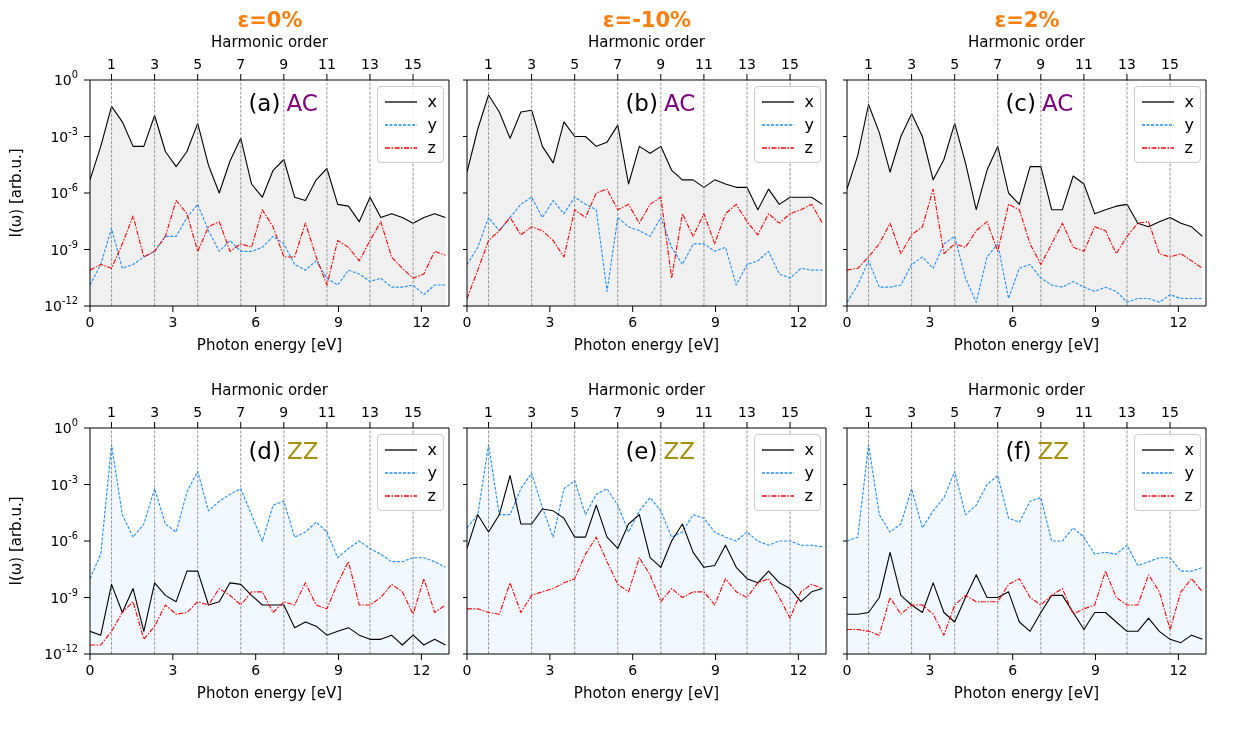 The width and height of the screenshot is (1235, 740). What do you see at coordinates (647, 20) in the screenshot?
I see `chart-title: ε=-10%` at bounding box center [647, 20].